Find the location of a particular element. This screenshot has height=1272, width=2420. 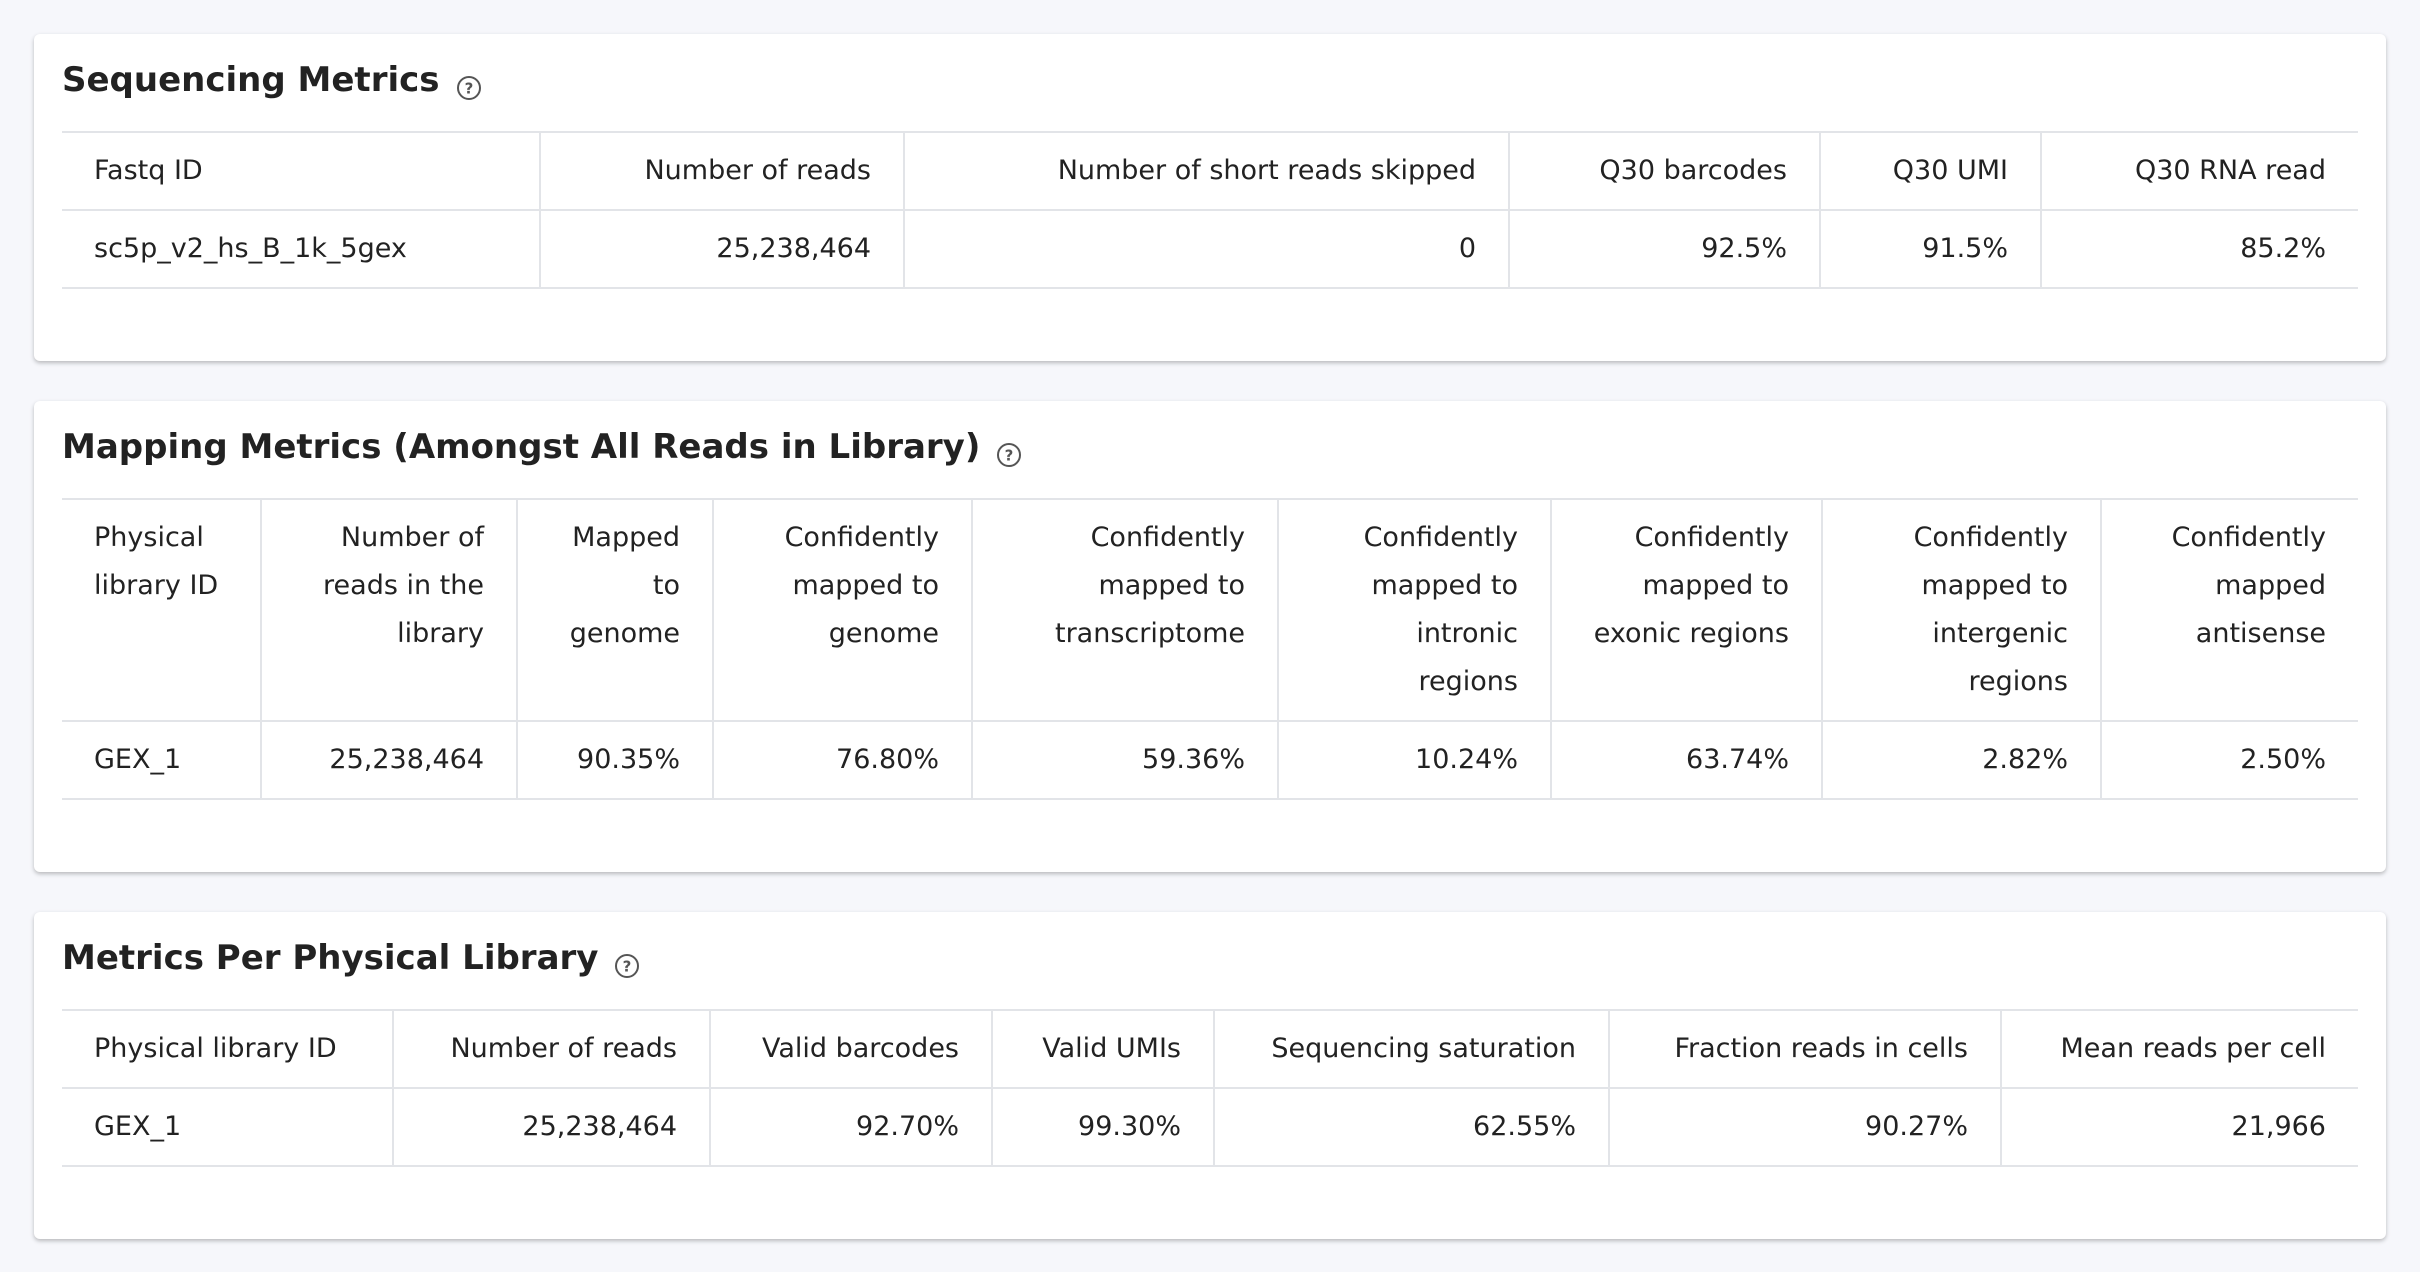

column-header: Q30 barcodes is located at coordinates (1664, 171).